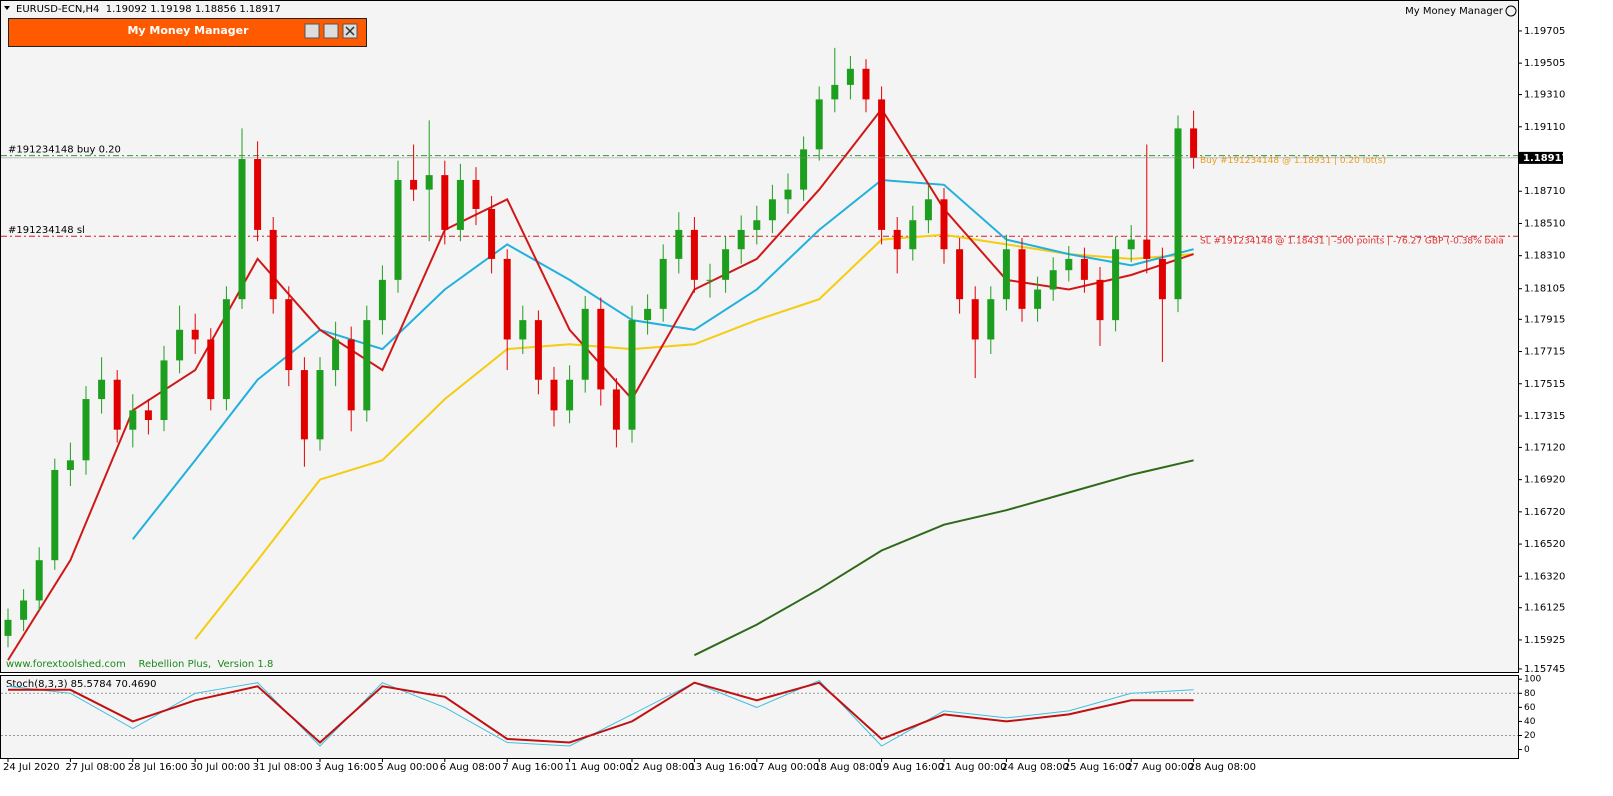  What do you see at coordinates (1544, 289) in the screenshot?
I see `y-tick-label: 1.18105` at bounding box center [1544, 289].